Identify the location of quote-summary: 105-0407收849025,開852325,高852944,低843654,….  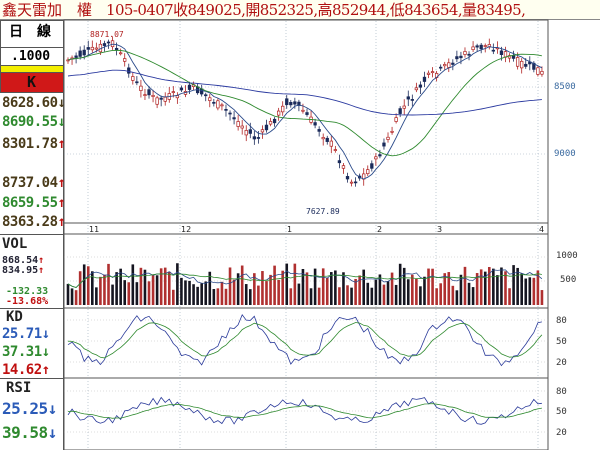
(316, 10).